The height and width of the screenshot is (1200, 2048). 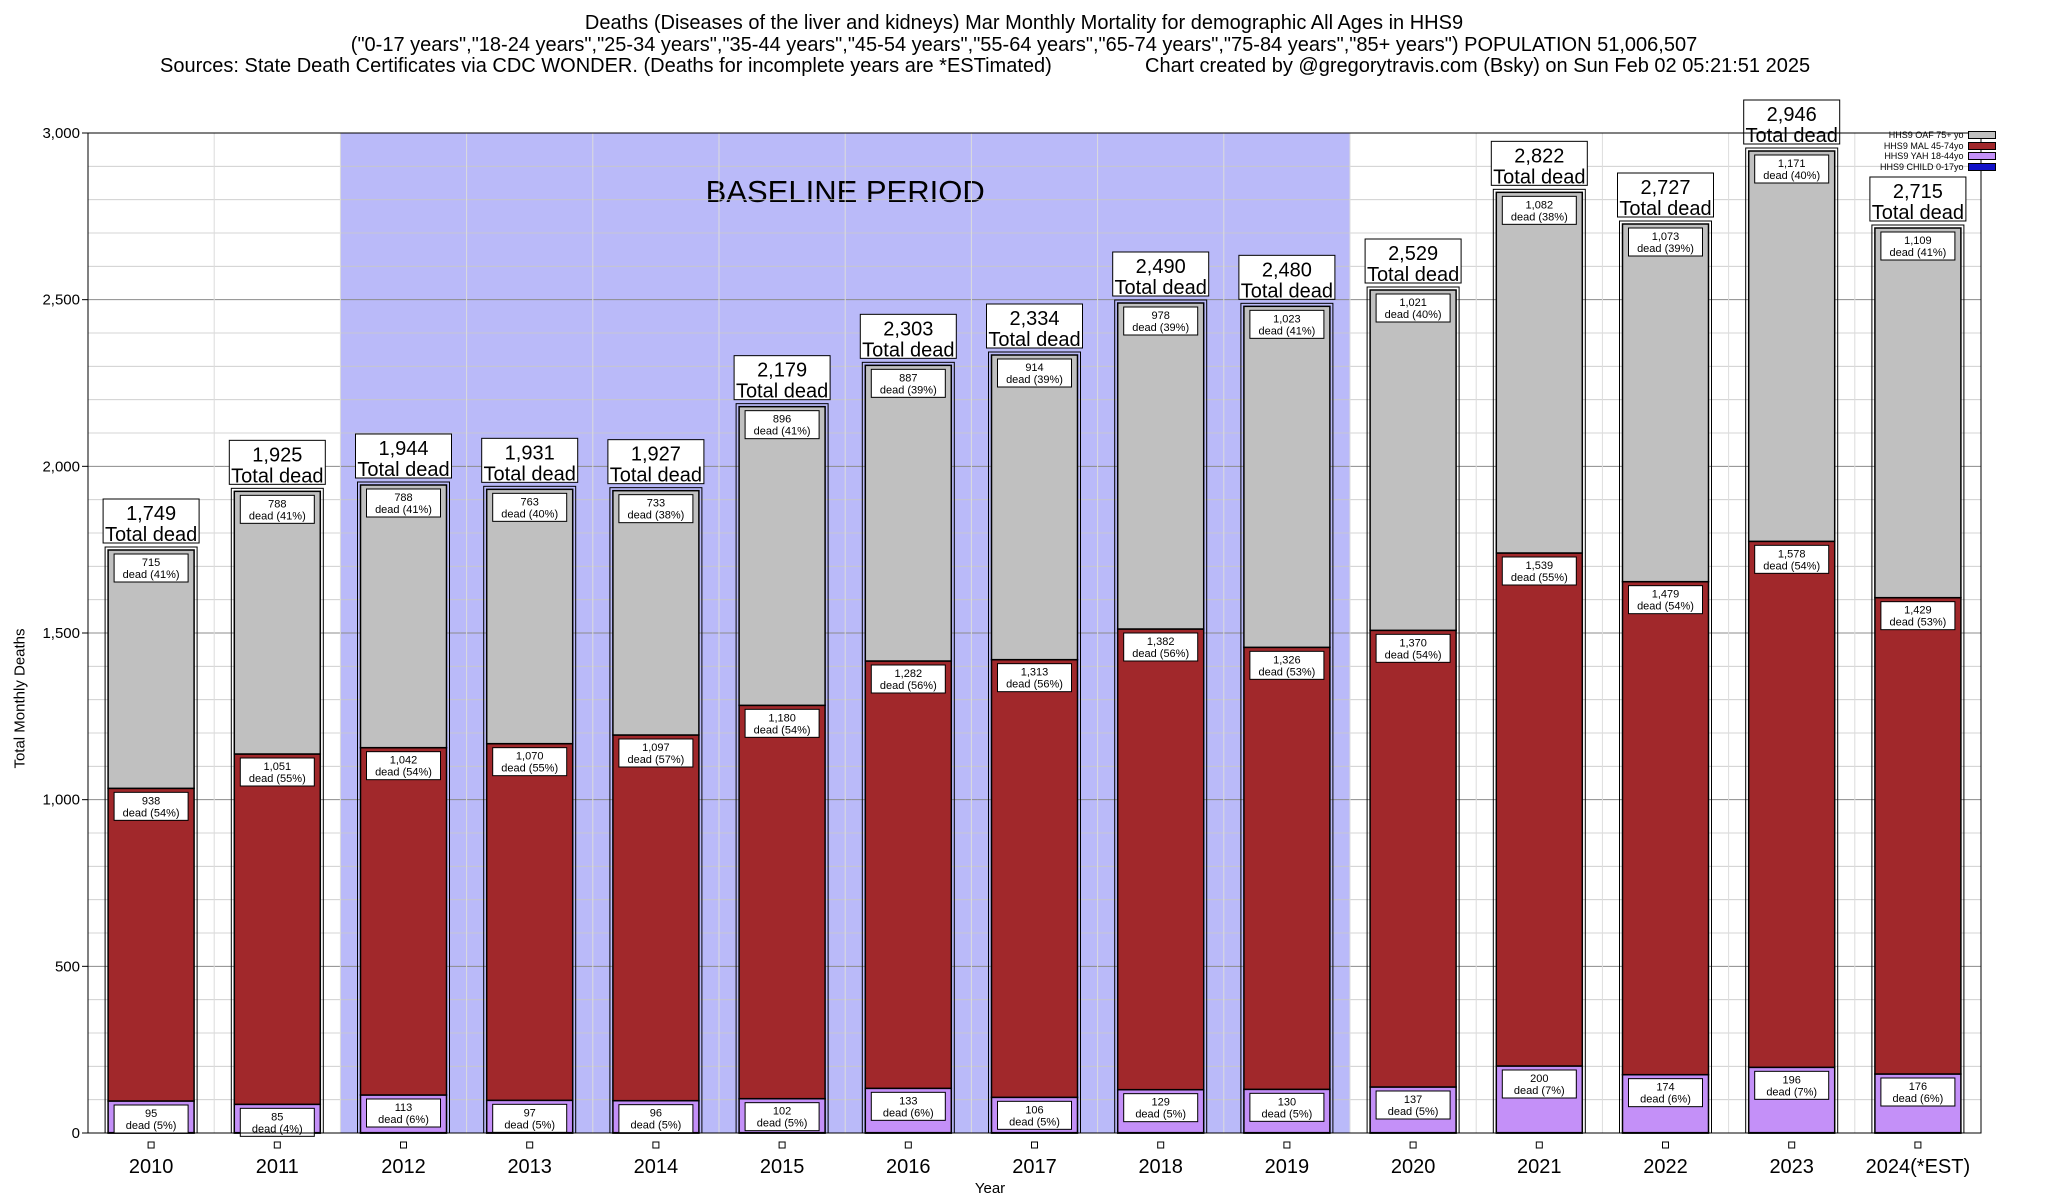 What do you see at coordinates (1539, 578) in the screenshot?
I see `segment-label-pct: dead (55%)` at bounding box center [1539, 578].